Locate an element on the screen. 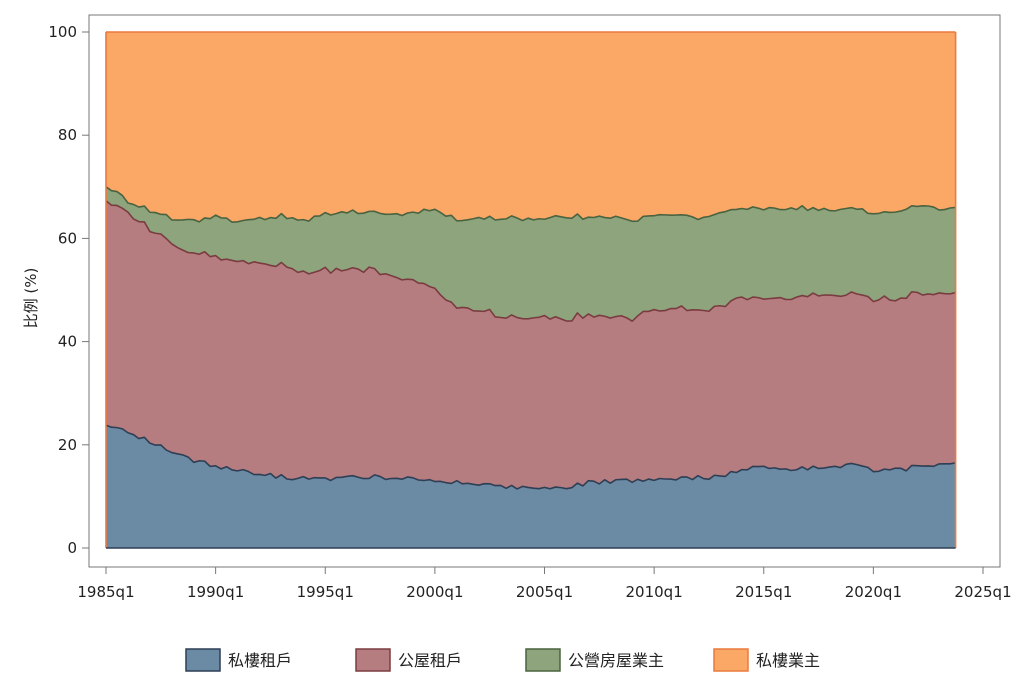 The width and height of the screenshot is (1024, 677). y-tick-label: 20 is located at coordinates (67, 445).